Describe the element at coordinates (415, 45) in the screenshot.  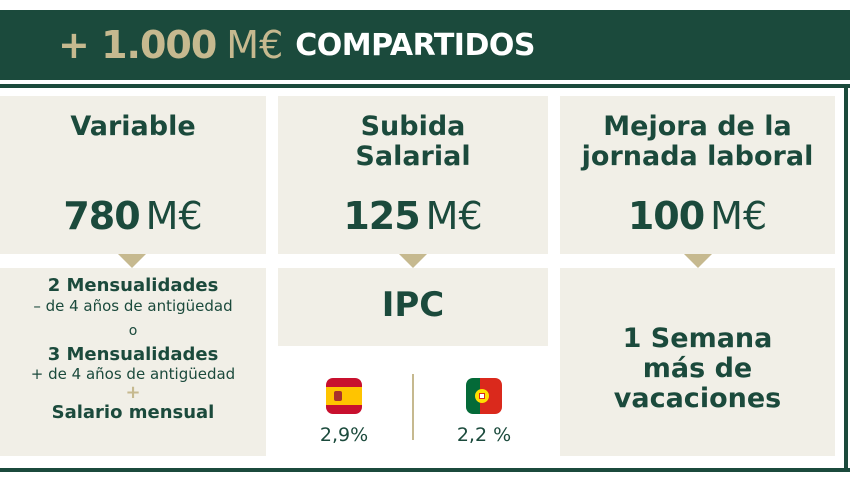
I see `header-label: COMPARTIDOS` at that location.